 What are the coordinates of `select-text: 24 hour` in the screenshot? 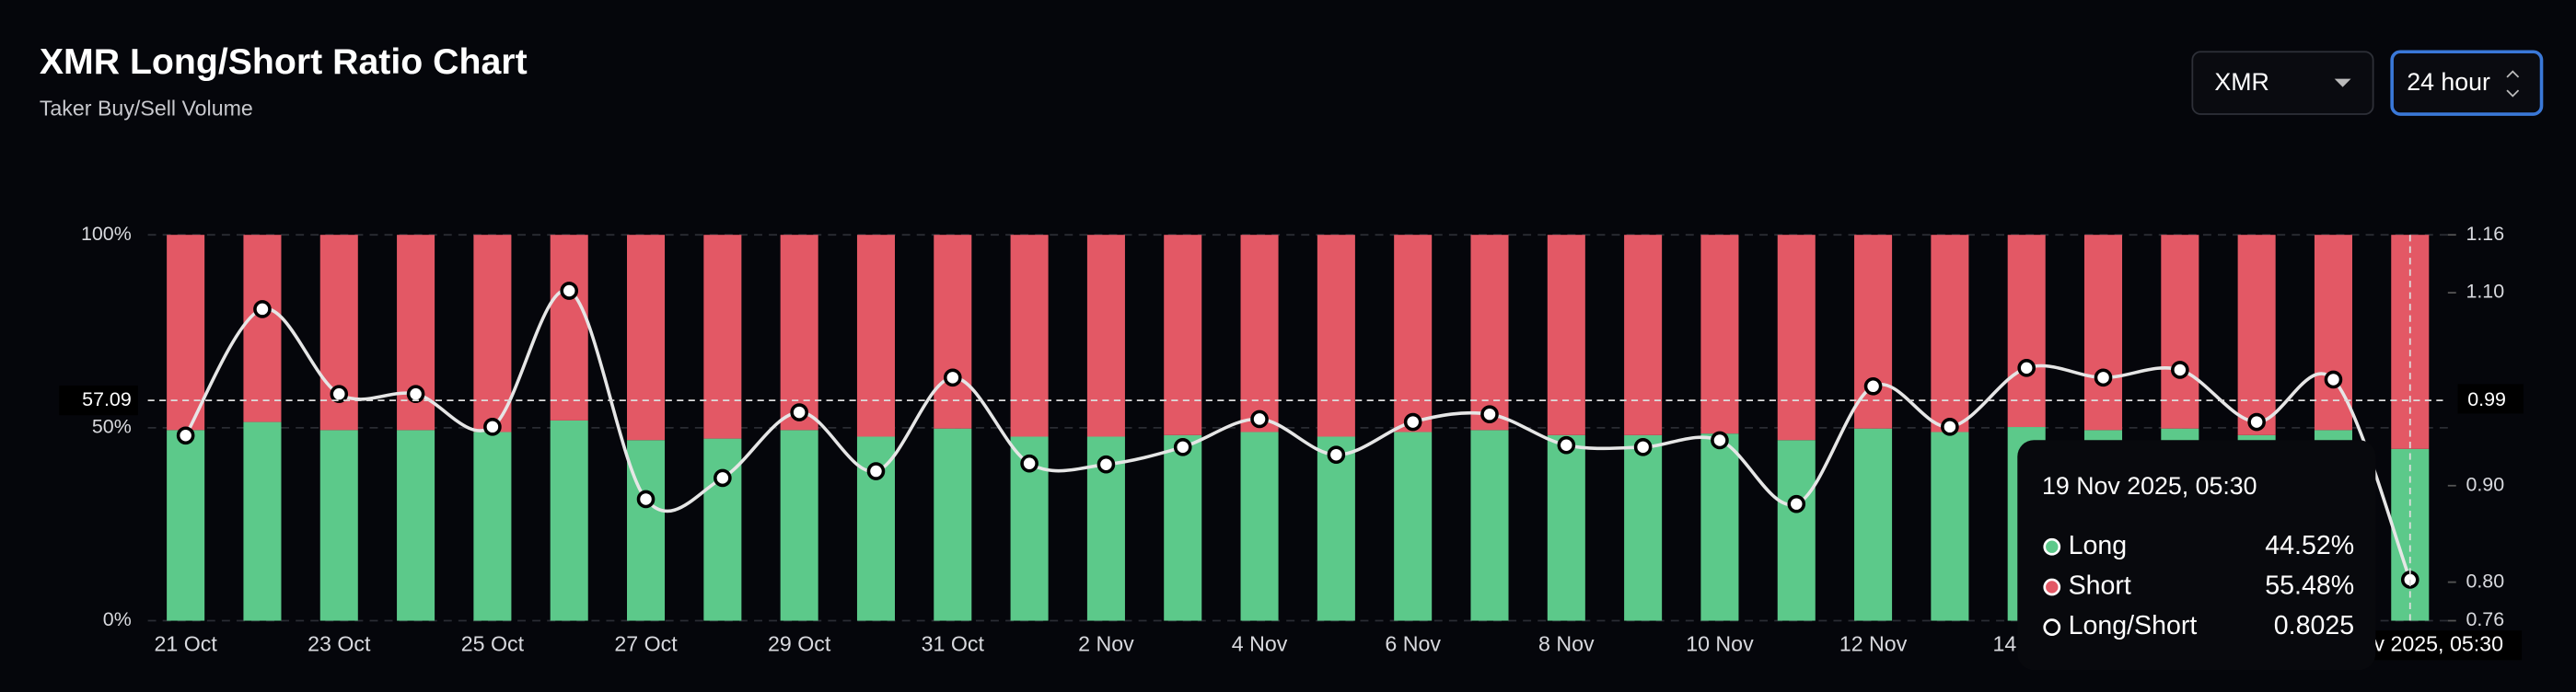 It's located at (2448, 82).